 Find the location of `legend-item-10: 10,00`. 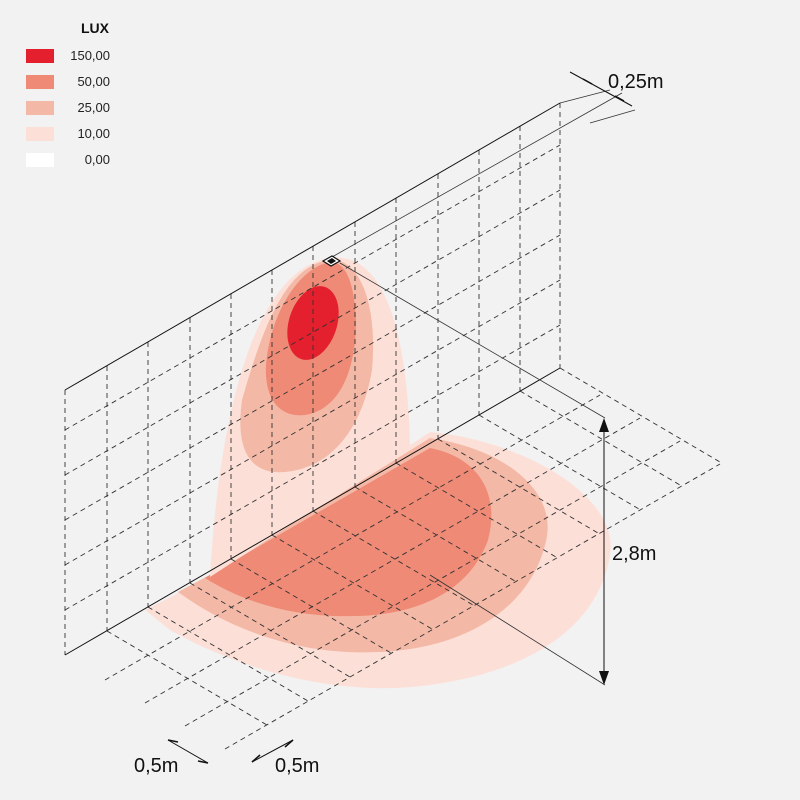

legend-item-10: 10,00 is located at coordinates (76, 134).